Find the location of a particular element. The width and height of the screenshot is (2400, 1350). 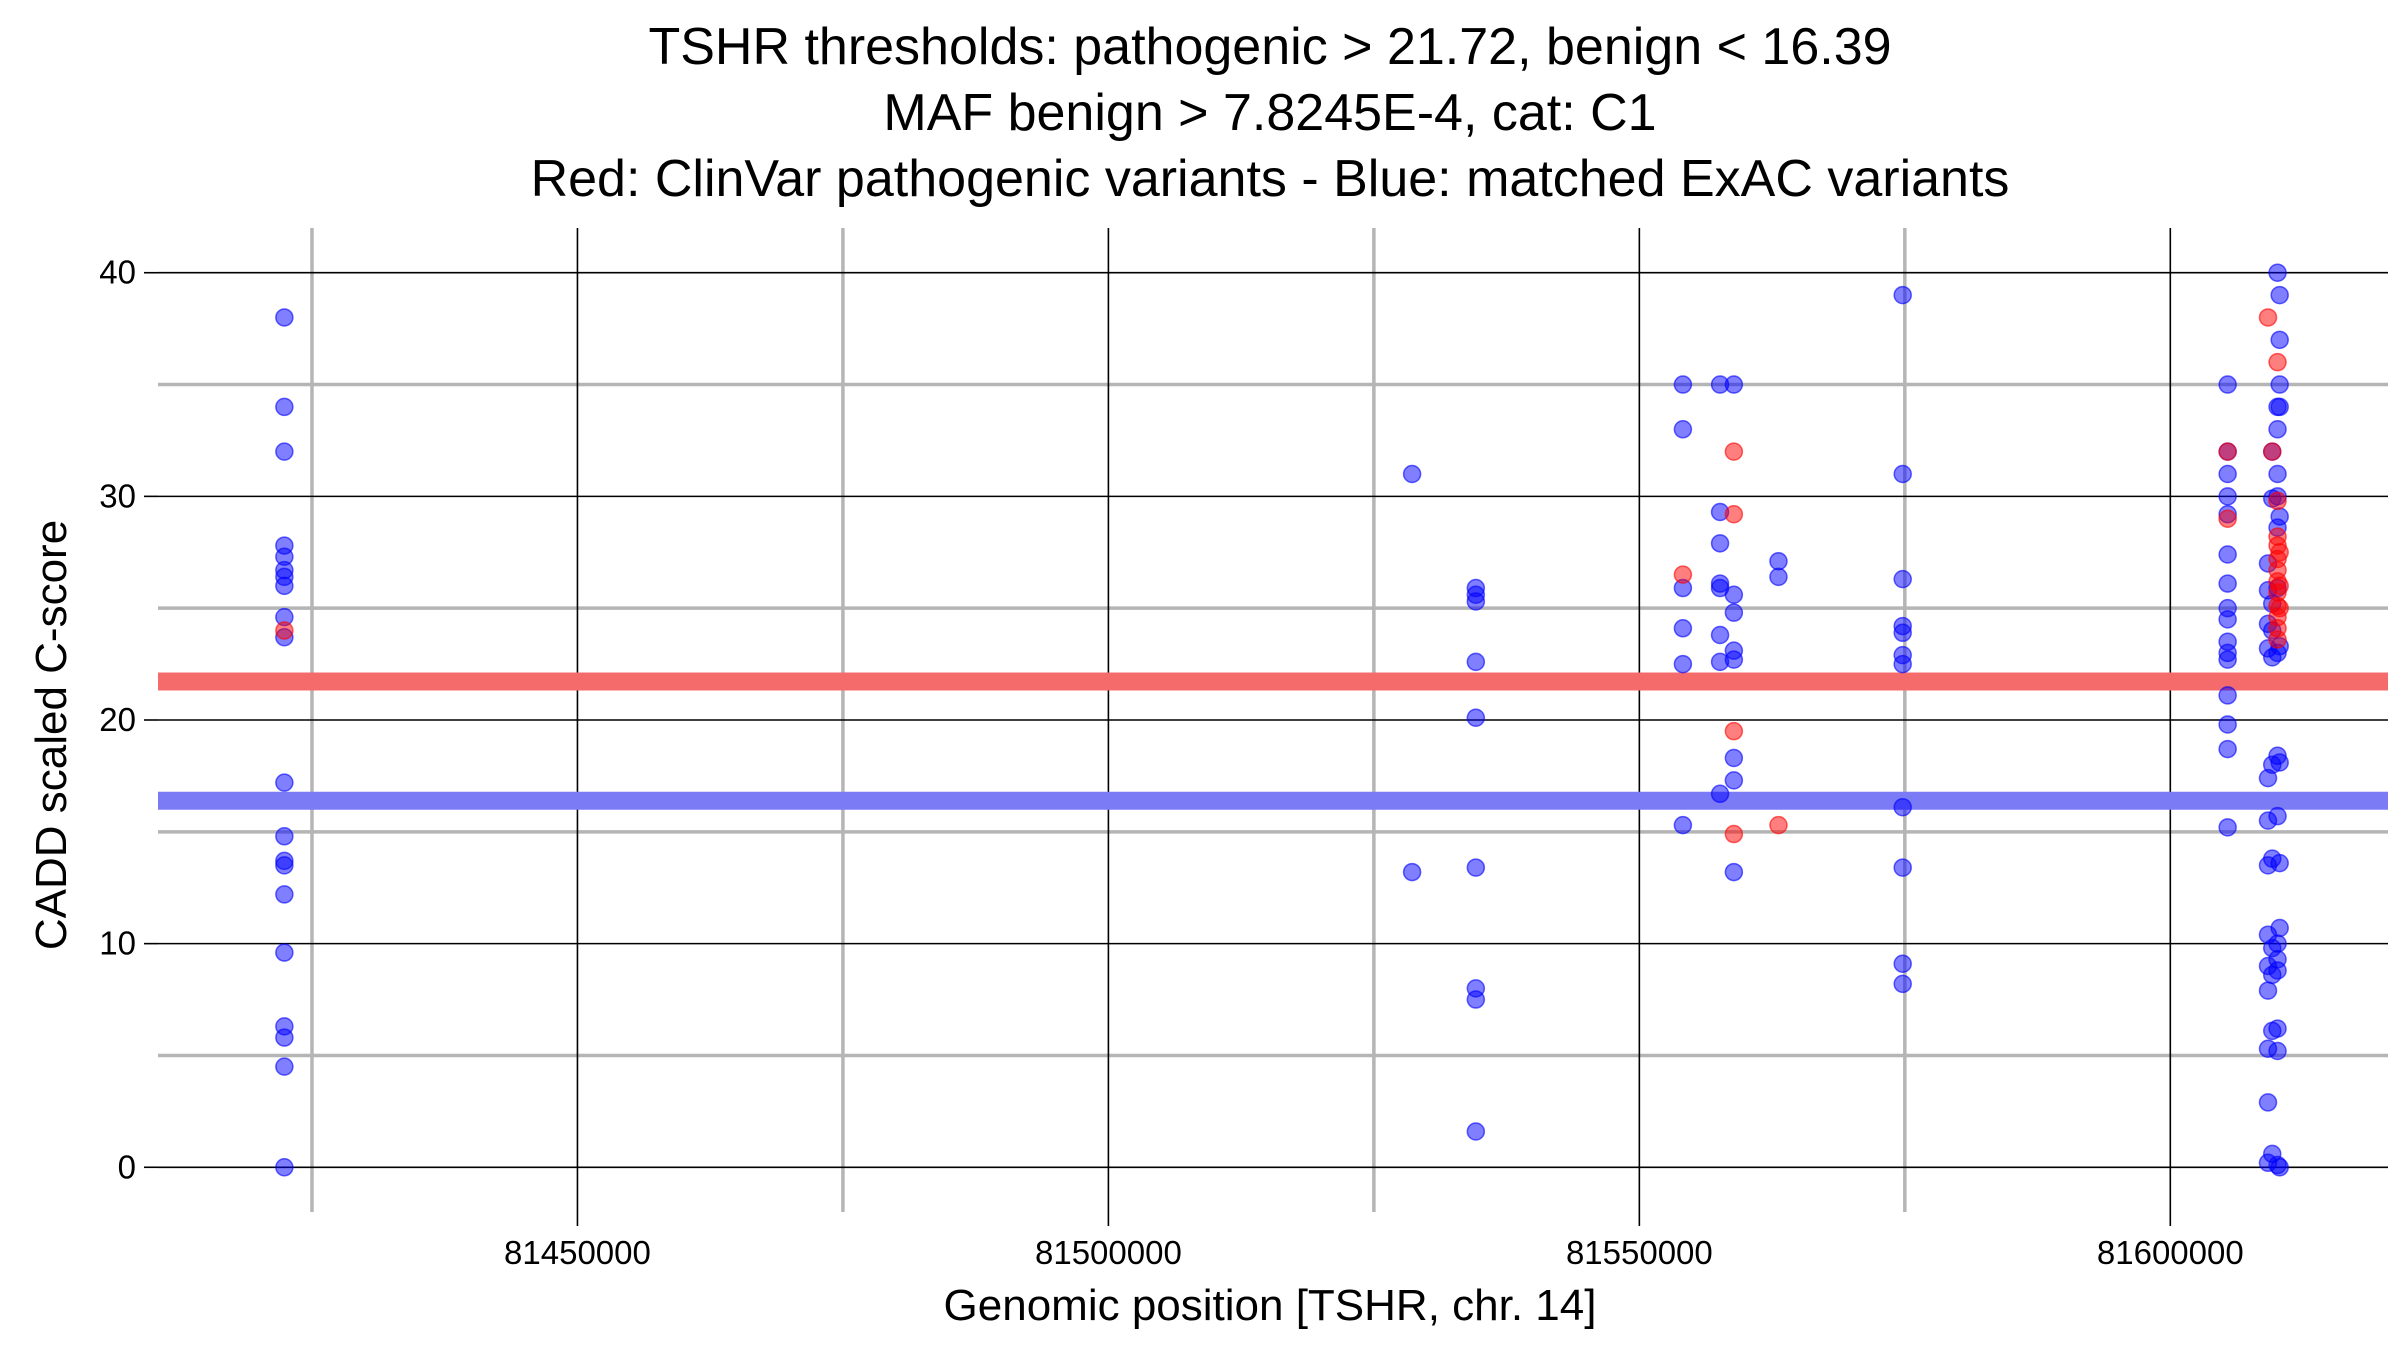

y-tick-label: 40 is located at coordinates (117, 272).